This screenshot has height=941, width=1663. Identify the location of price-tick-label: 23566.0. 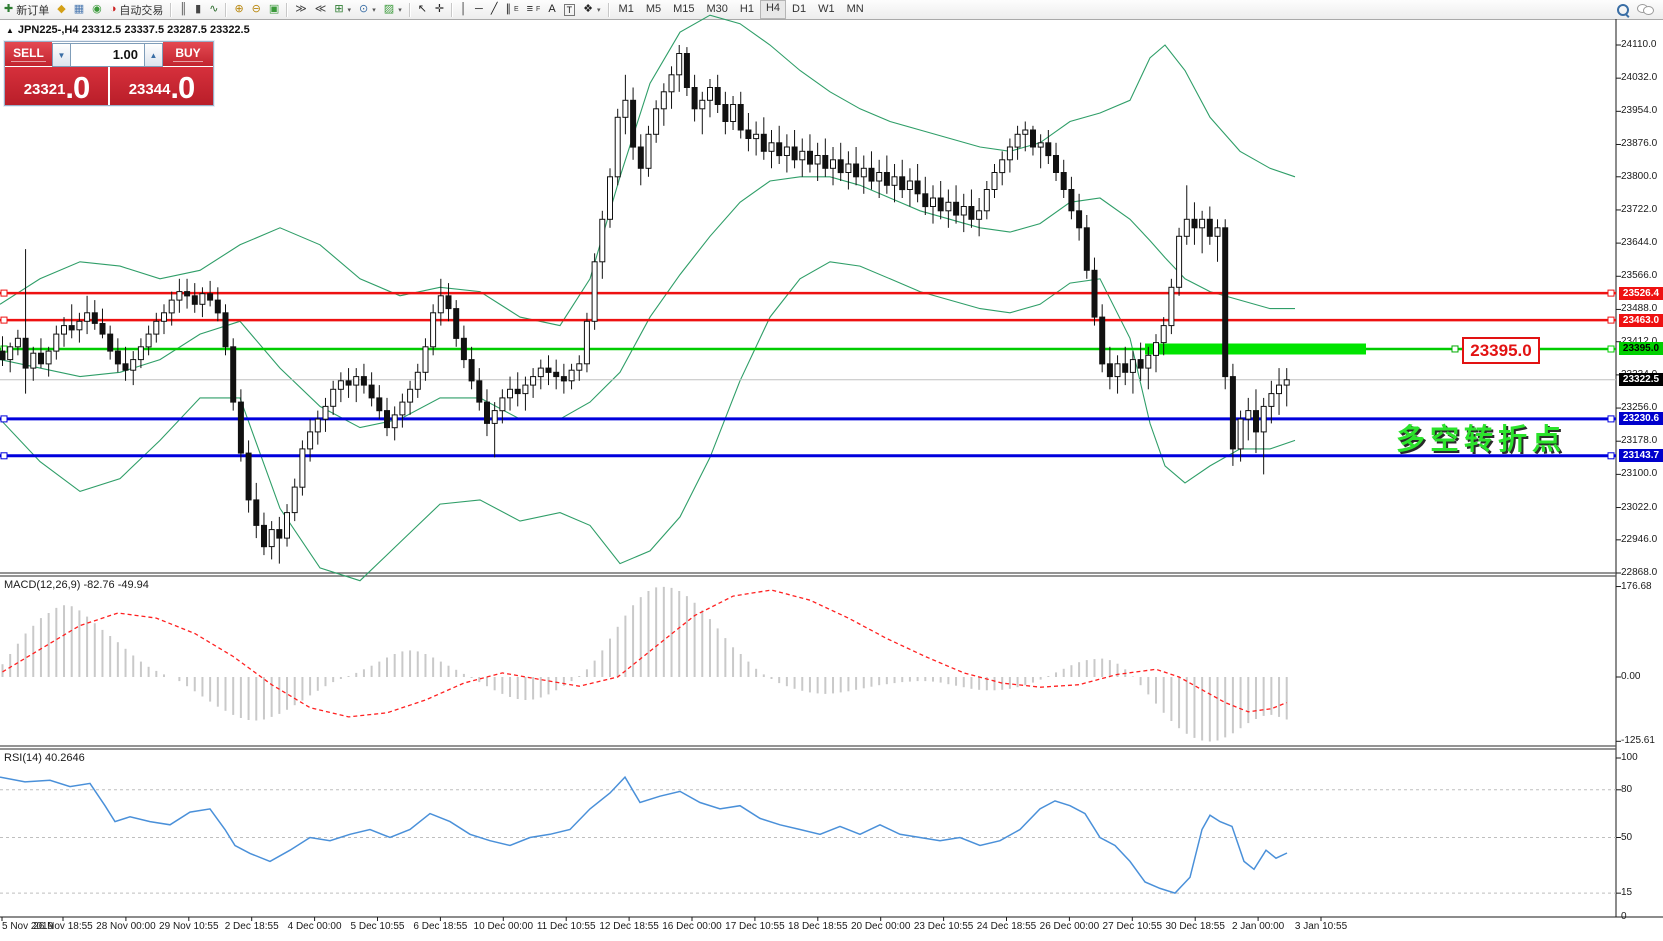
(1639, 276).